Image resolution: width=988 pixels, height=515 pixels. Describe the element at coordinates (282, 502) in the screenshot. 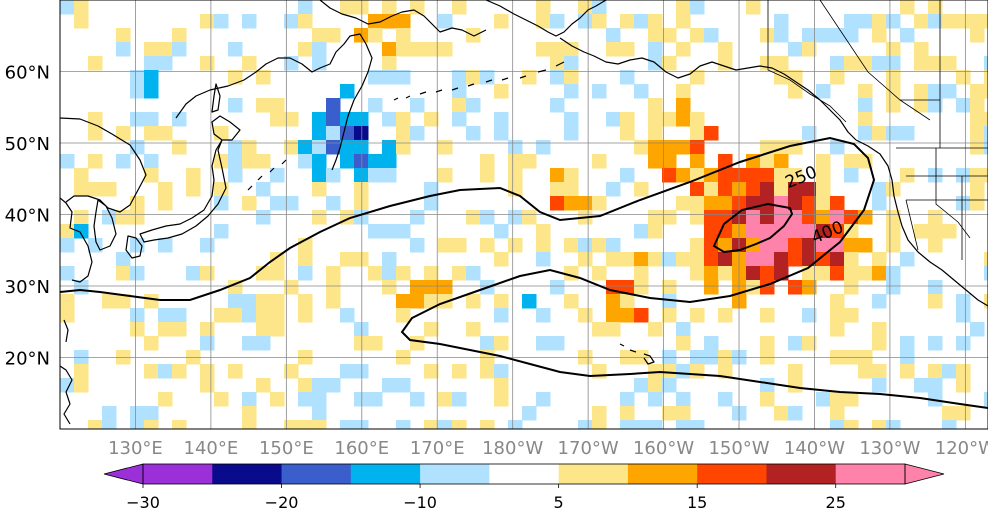

I see `colorbar-tick-label: −20` at that location.